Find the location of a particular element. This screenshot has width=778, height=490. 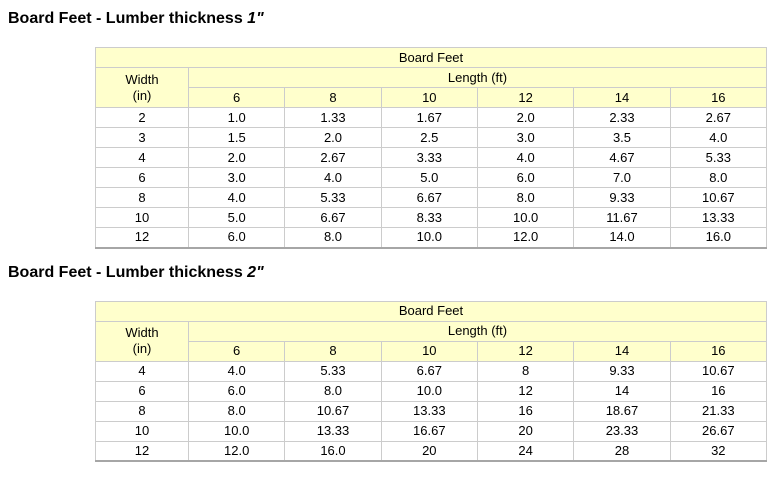

length-values-row: 6 8 10 12 14 16 is located at coordinates (432, 97).